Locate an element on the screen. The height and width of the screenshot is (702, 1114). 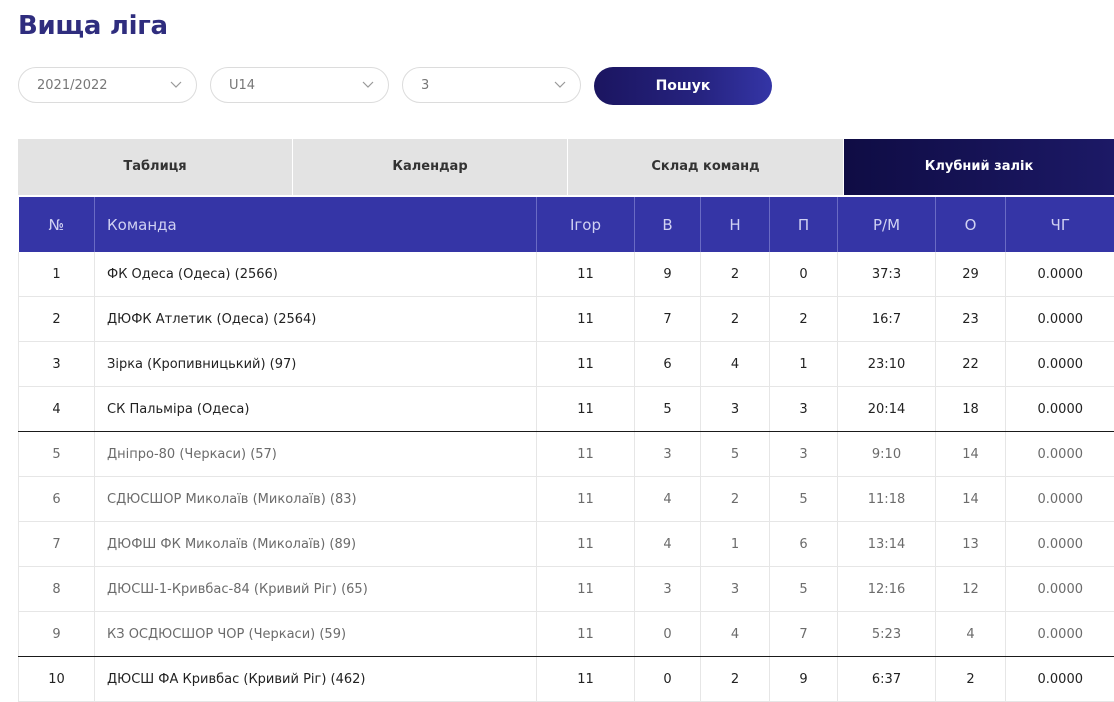
col-header-points: О is located at coordinates (971, 224).